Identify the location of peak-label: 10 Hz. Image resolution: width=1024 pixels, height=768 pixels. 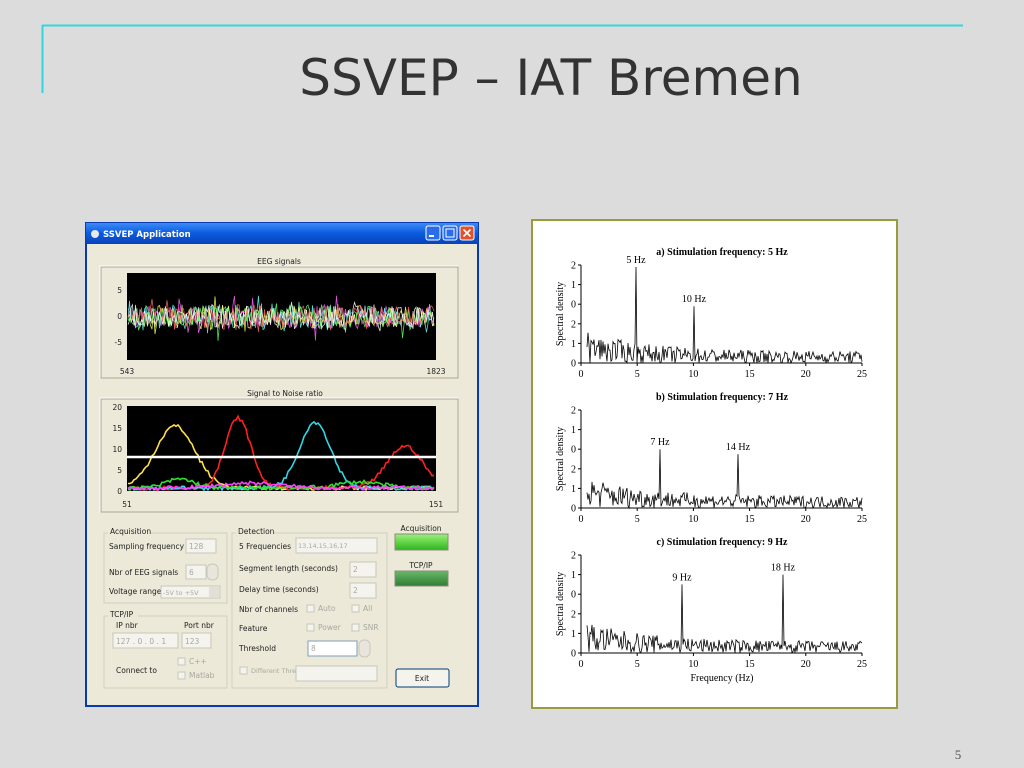
(694, 299).